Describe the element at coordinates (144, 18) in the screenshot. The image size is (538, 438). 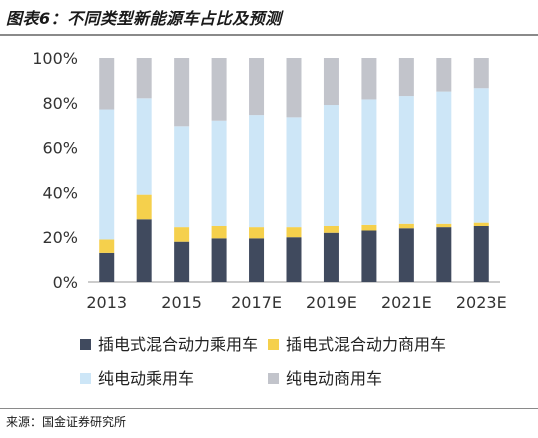
I see `figure-title: 图表6：不同类型新能源车占比及预测` at that location.